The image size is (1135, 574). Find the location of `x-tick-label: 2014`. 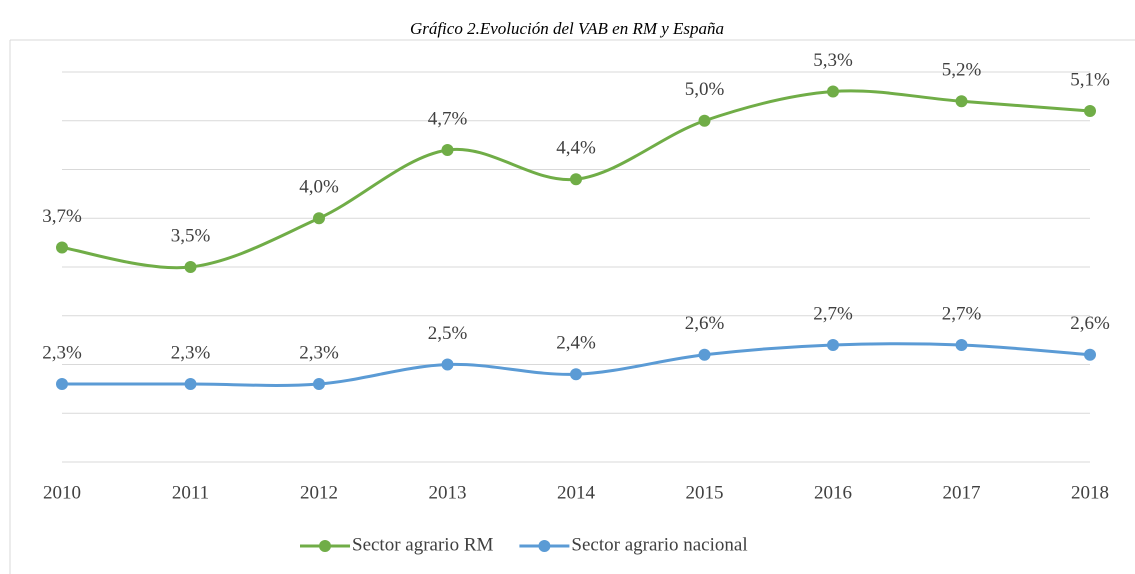

x-tick-label: 2014 is located at coordinates (576, 492).